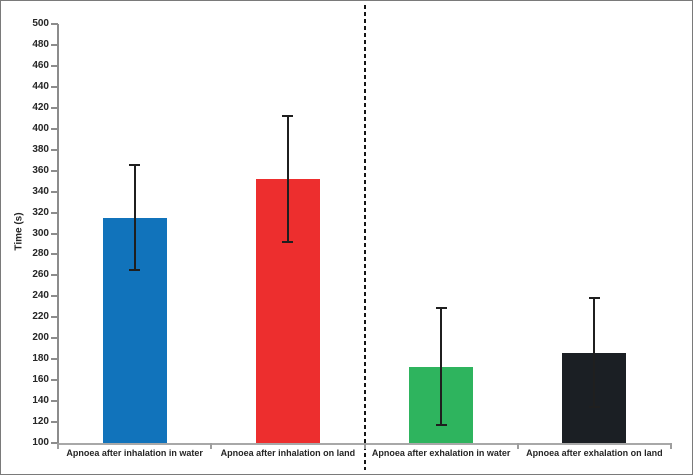 The width and height of the screenshot is (693, 475). Describe the element at coordinates (40, 44) in the screenshot. I see `y-tick-label: 480` at that location.